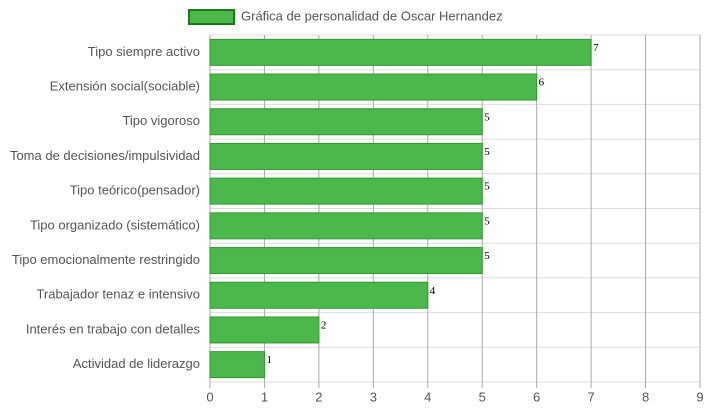 This screenshot has width=707, height=412. I want to click on legend-swatch, so click(211, 17).